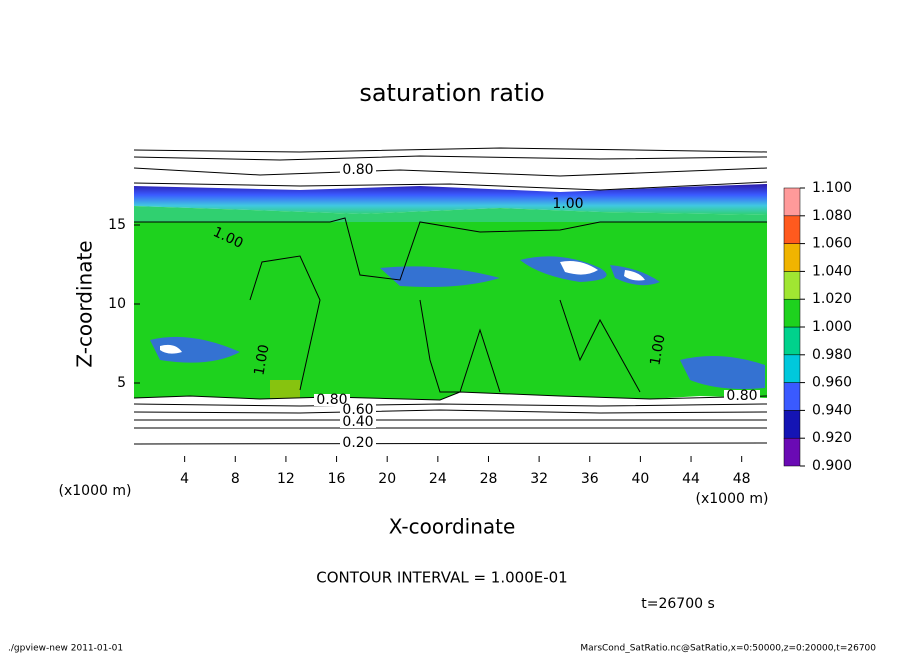 This screenshot has height=658, width=904. Describe the element at coordinates (489, 479) in the screenshot. I see `x-tick-label: 28` at that location.